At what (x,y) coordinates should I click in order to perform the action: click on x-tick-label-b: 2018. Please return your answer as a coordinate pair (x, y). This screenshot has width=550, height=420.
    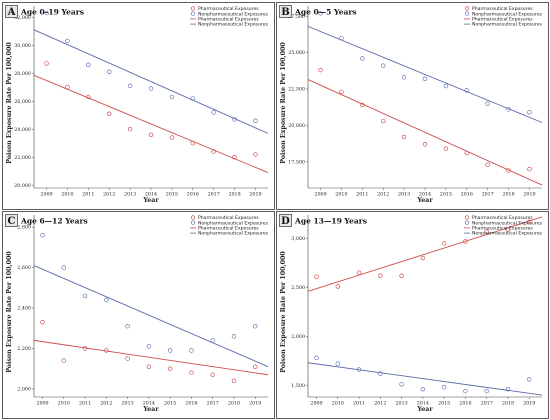
    Looking at the image, I should click on (508, 195).